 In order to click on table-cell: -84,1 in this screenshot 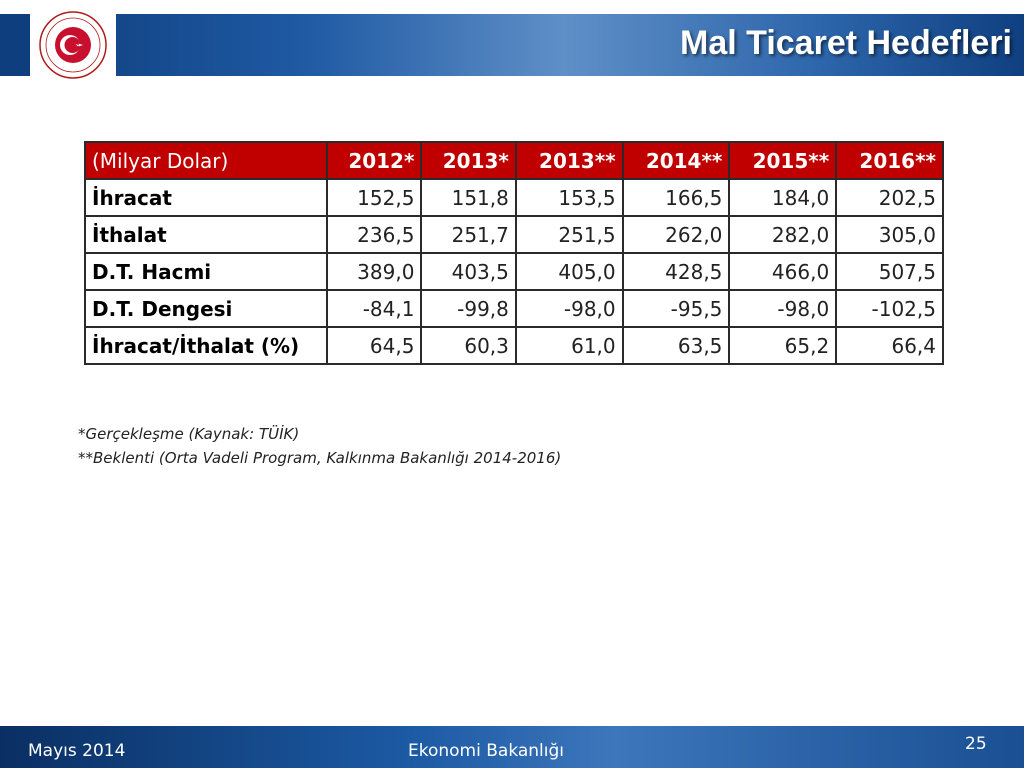, I will do `click(374, 308)`.